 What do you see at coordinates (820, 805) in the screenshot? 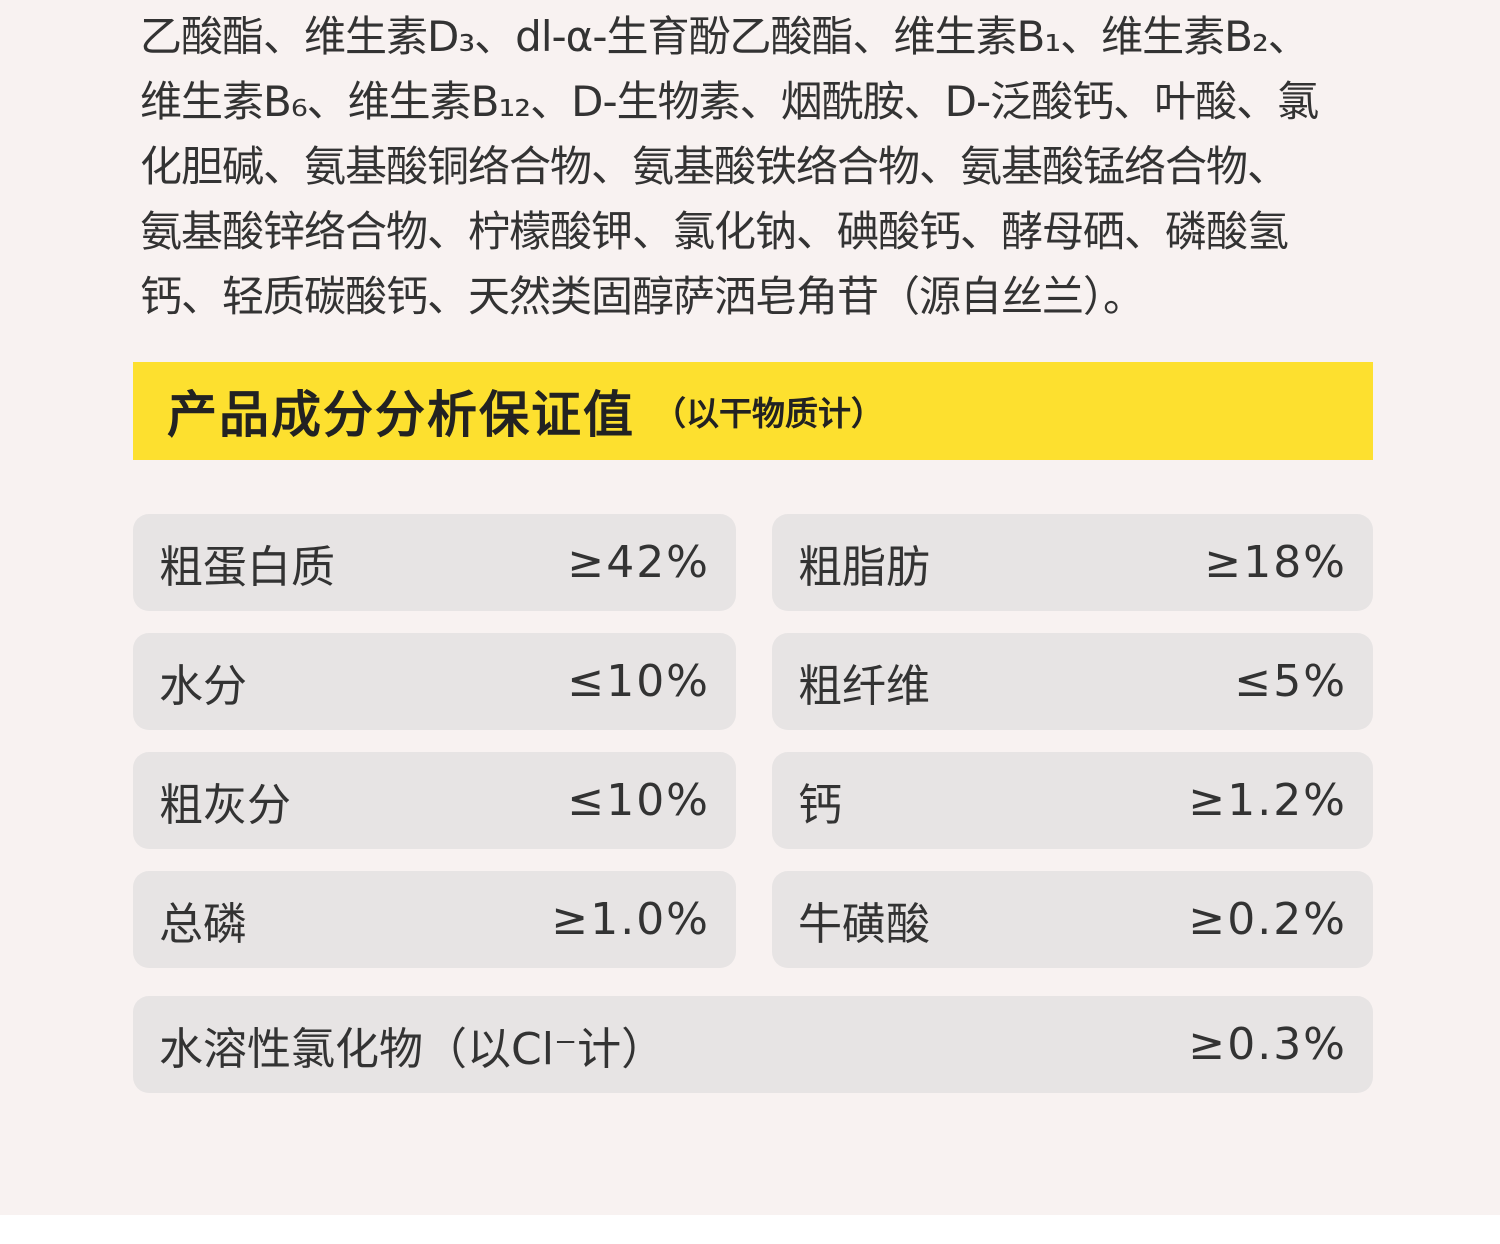
I see `nutrient-name: 钙` at bounding box center [820, 805].